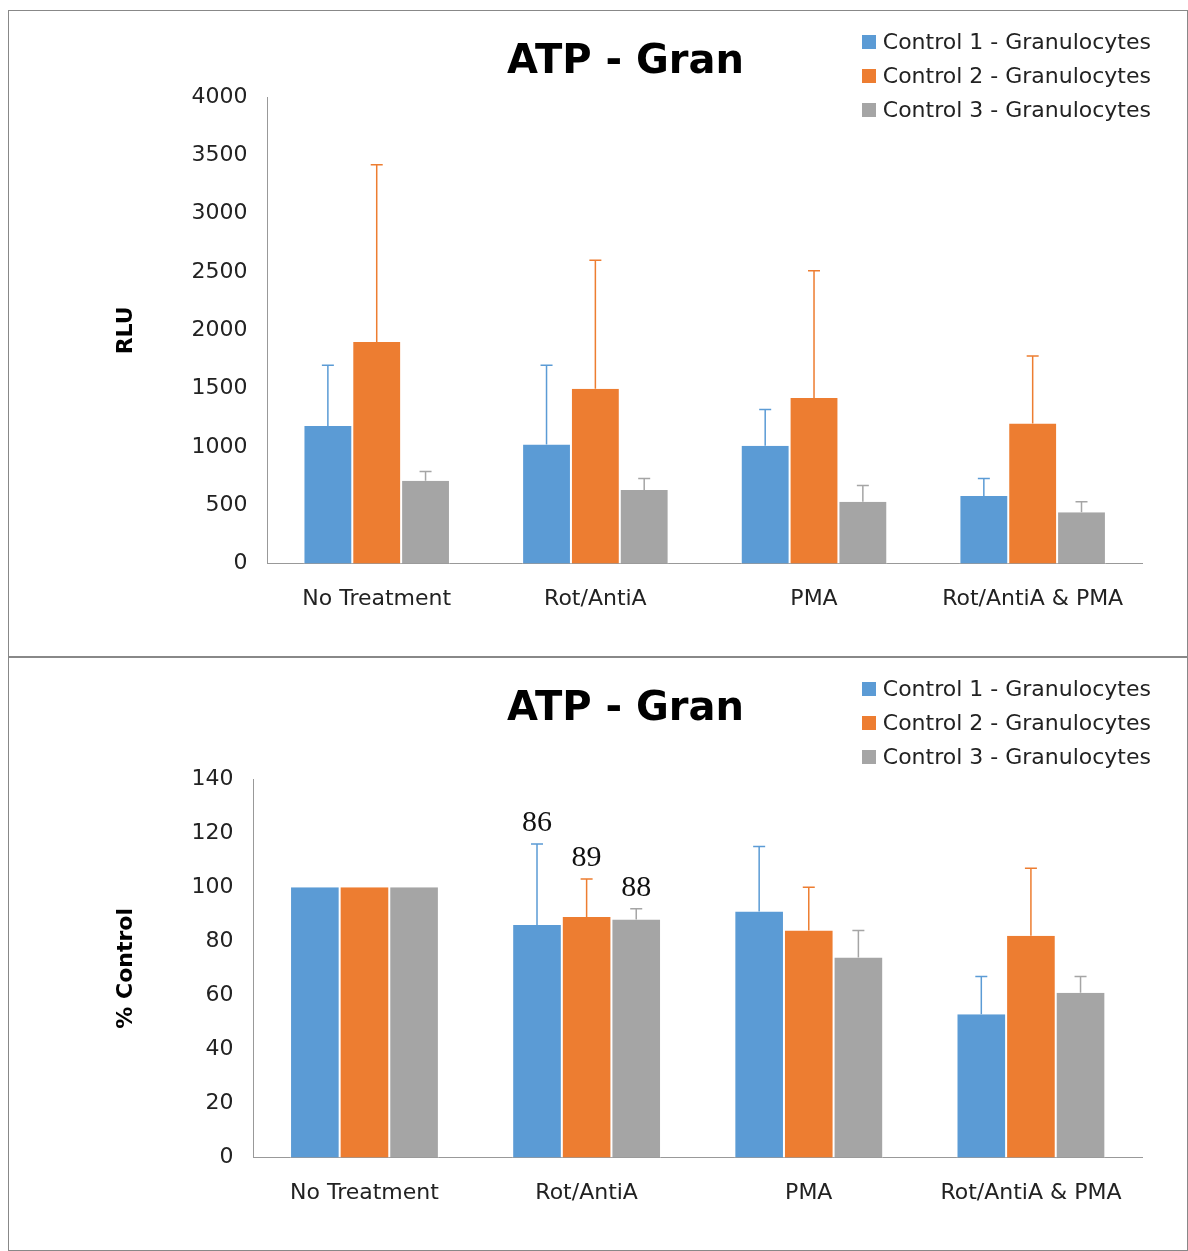  I want to click on y-tick-label: 60, so click(219, 994).